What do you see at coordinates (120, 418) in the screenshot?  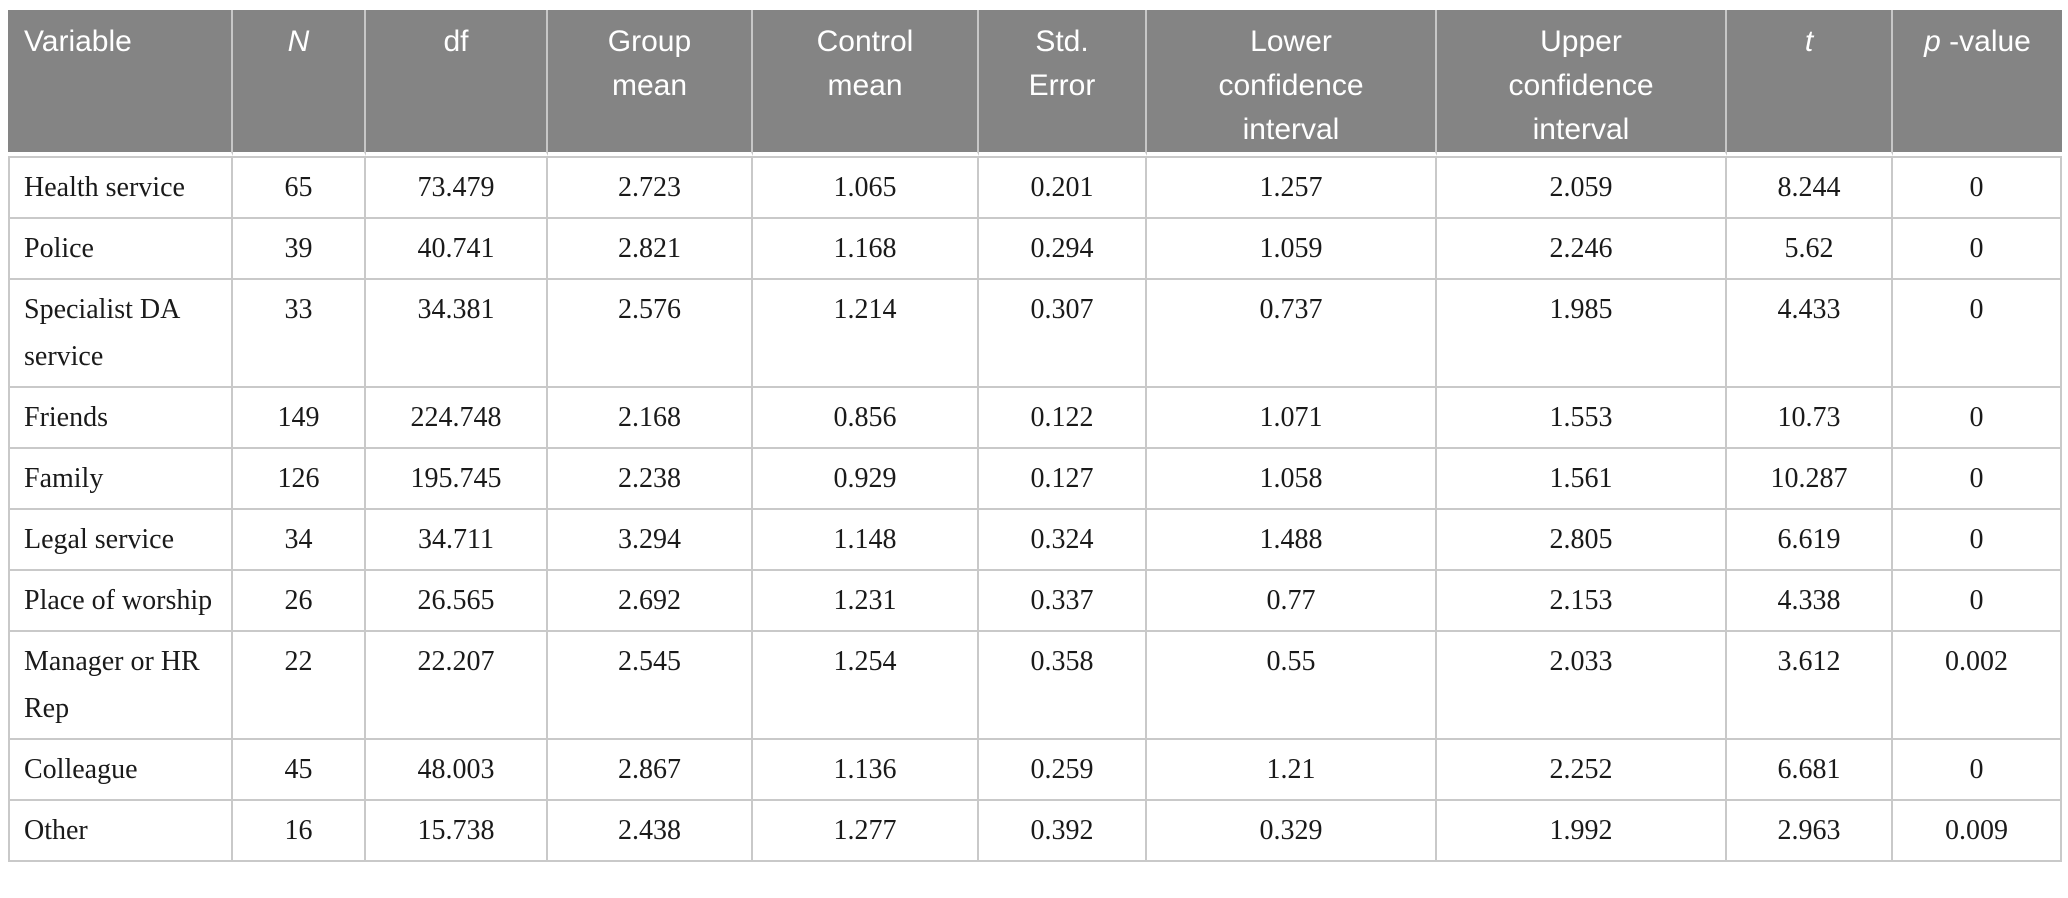 I see `variable-cell: Friends` at bounding box center [120, 418].